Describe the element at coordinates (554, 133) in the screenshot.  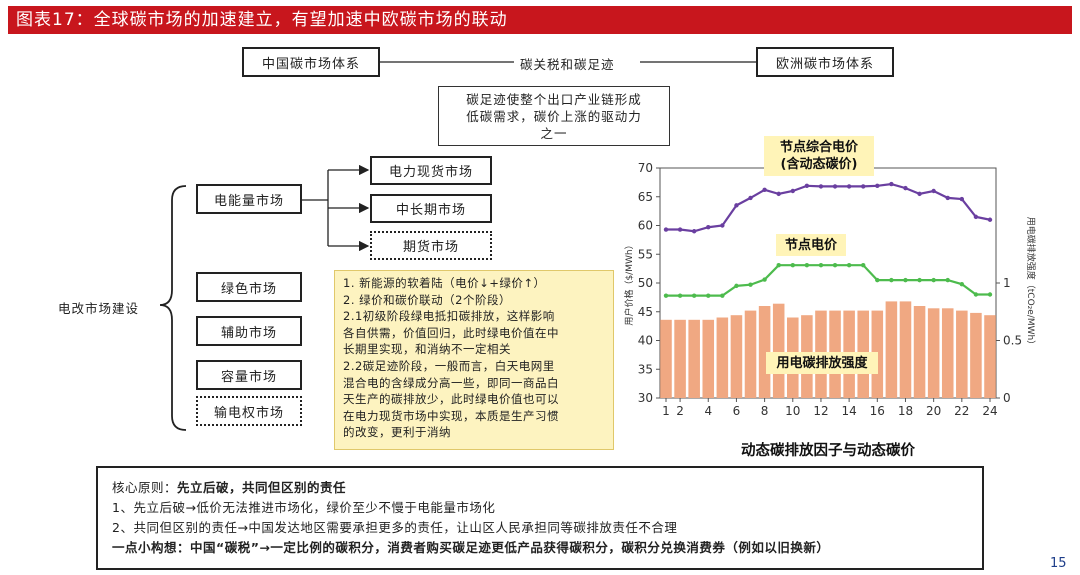
I see `explain-line-3: 之一` at that location.